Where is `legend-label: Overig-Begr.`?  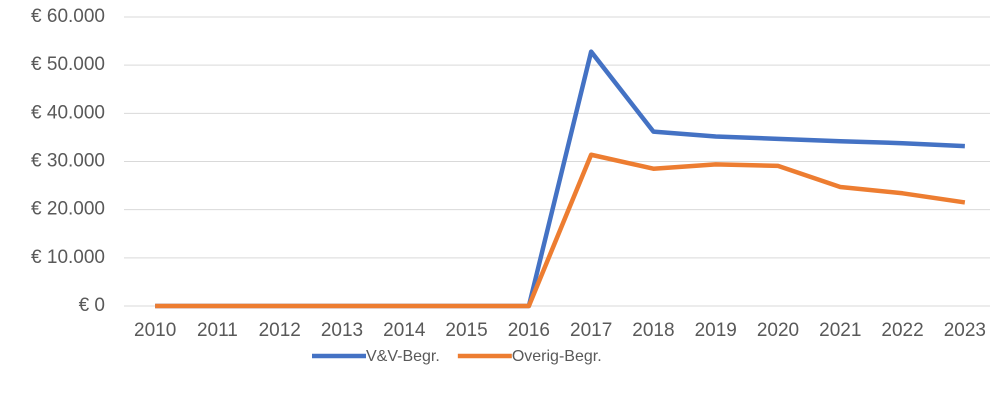
legend-label: Overig-Begr. is located at coordinates (557, 356).